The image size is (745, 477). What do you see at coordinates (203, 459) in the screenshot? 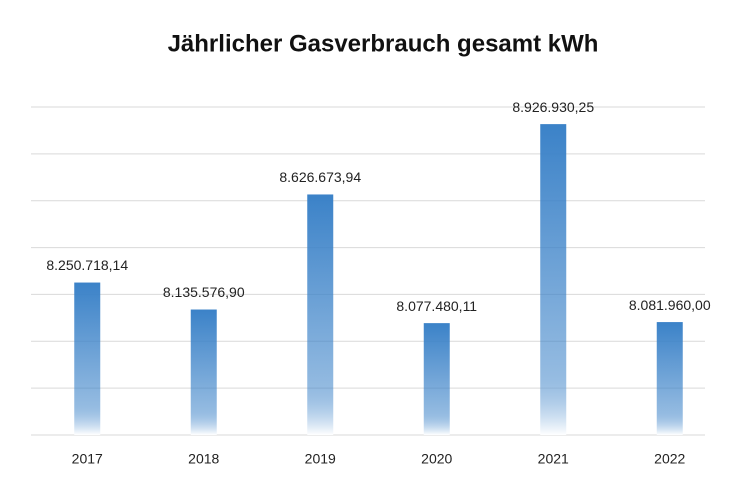
I see `x-tick-label: 2018` at bounding box center [203, 459].